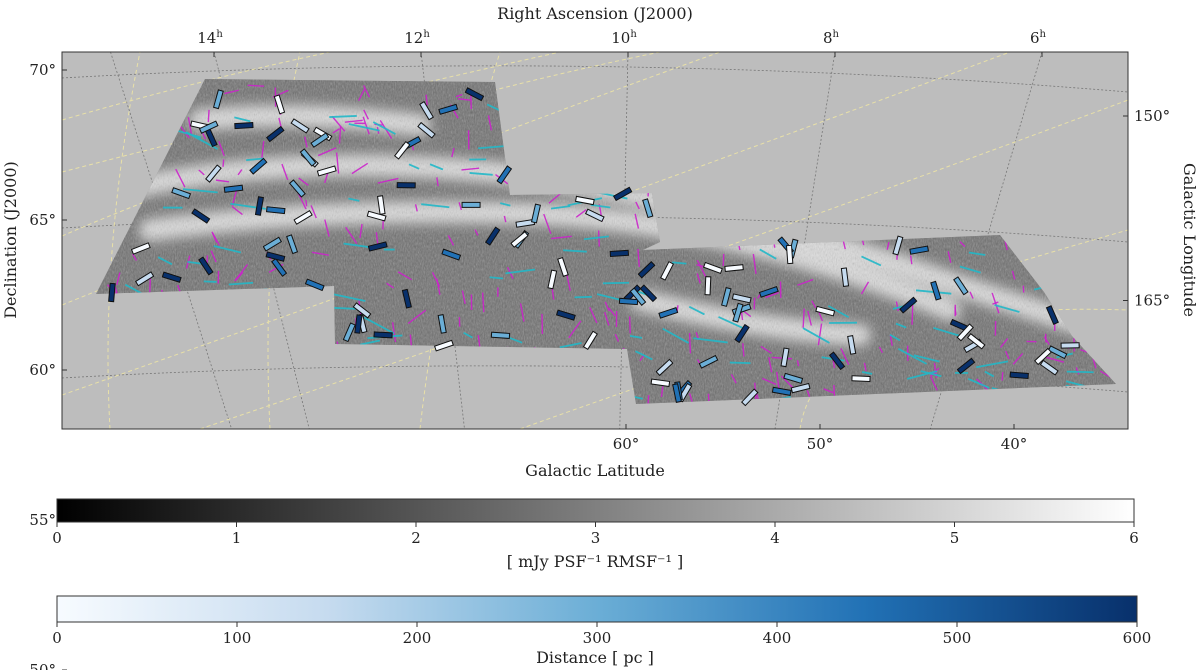  Describe the element at coordinates (57, 538) in the screenshot. I see `intensity-colorbar-tick-label-0: 0` at that location.